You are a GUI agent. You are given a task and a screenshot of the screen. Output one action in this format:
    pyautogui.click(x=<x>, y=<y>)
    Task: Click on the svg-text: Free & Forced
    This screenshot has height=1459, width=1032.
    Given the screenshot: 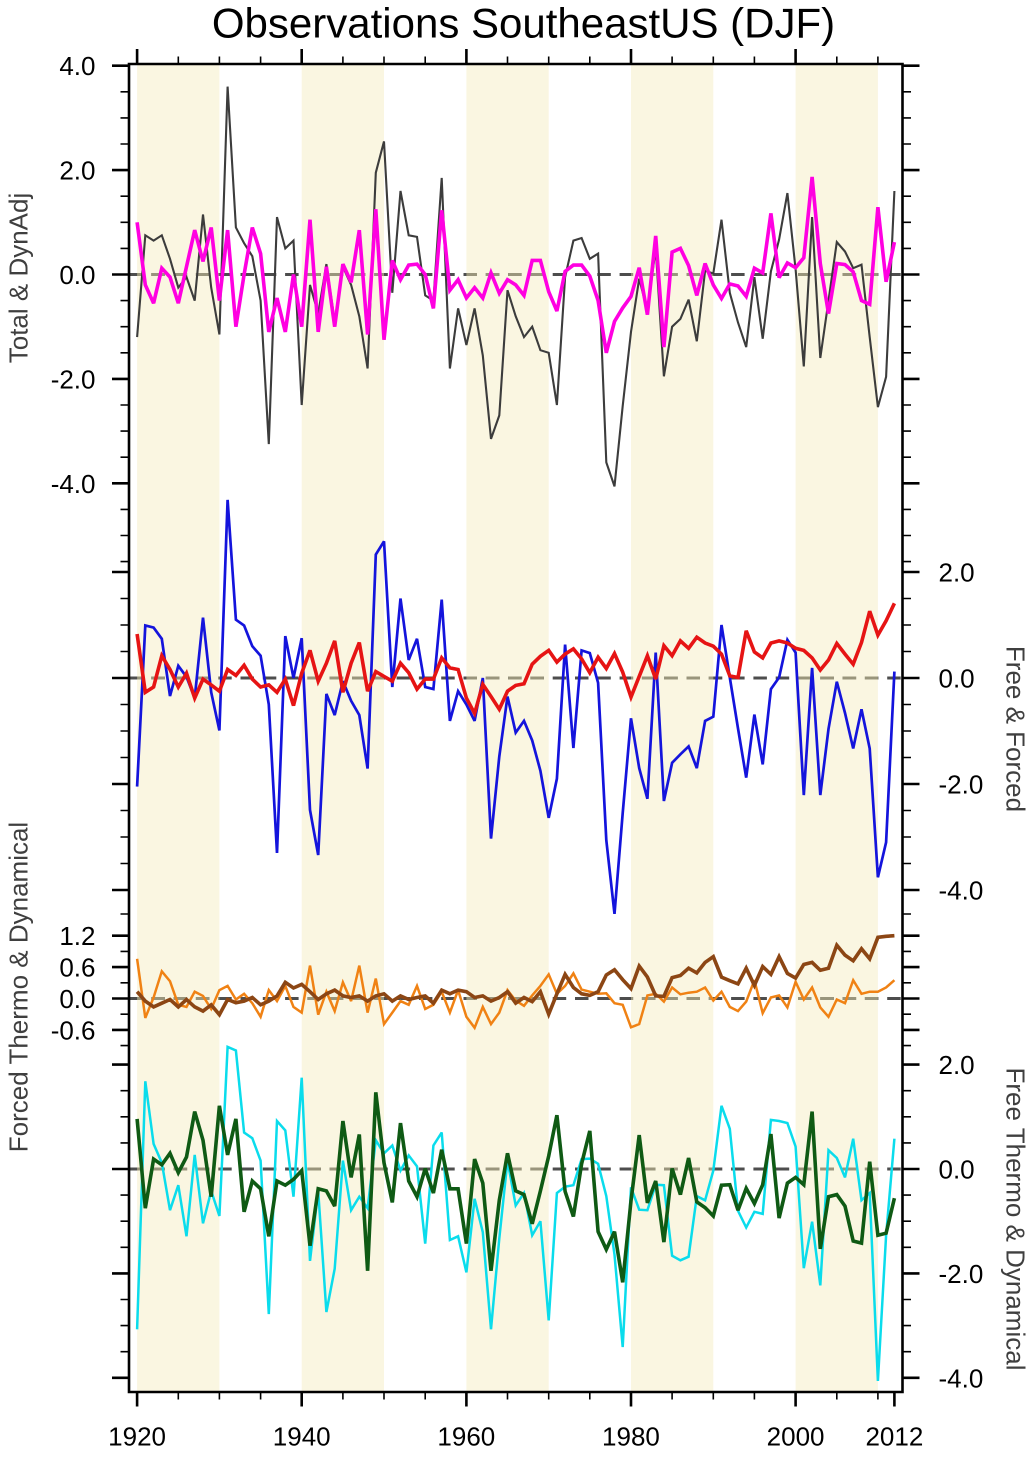 What is the action you would take?
    pyautogui.click(x=1016, y=729)
    